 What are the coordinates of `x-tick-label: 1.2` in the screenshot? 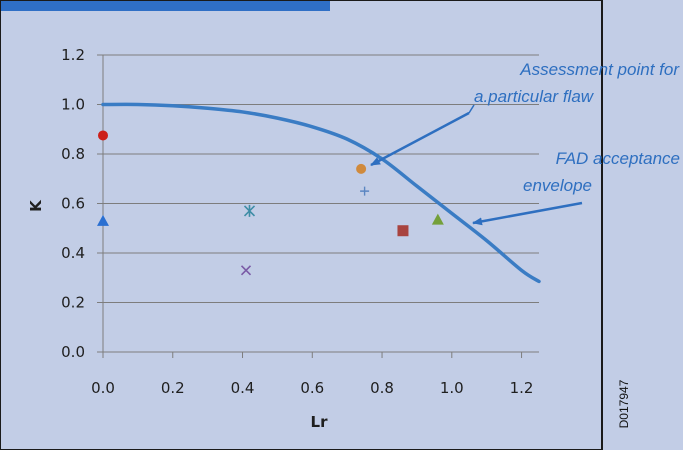 It's located at (522, 388).